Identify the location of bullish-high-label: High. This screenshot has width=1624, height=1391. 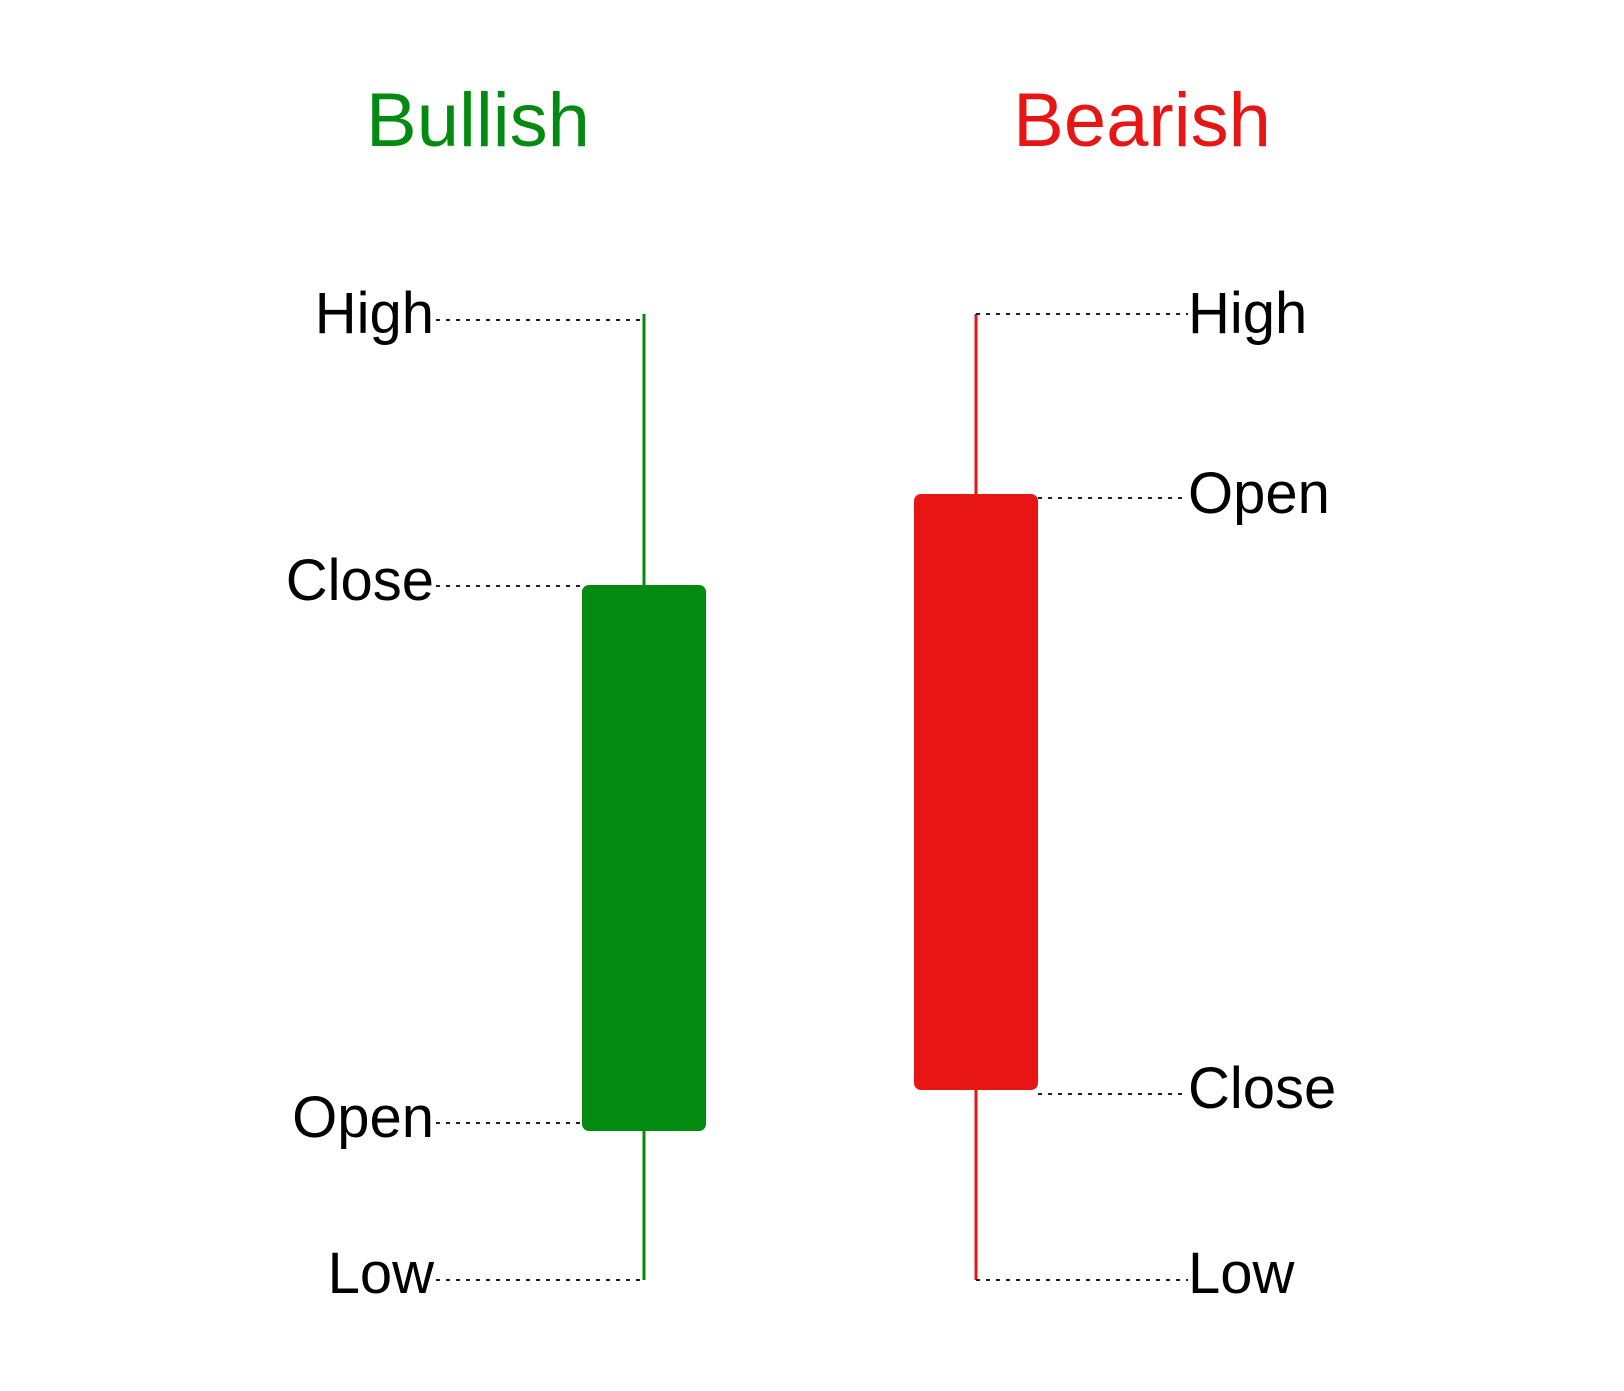
(374, 313).